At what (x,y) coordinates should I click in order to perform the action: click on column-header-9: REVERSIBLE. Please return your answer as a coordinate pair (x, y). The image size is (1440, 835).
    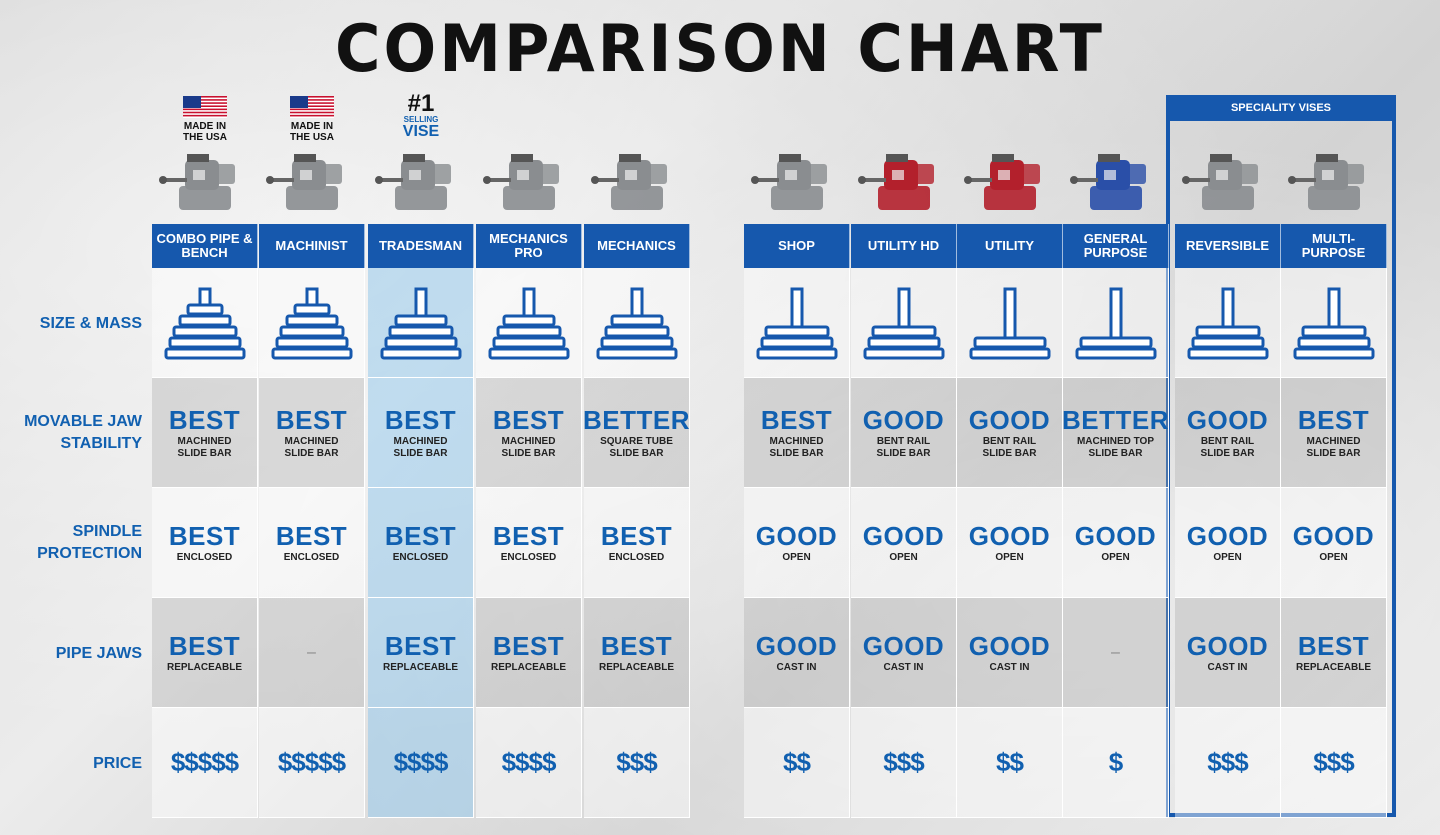
    Looking at the image, I should click on (1228, 246).